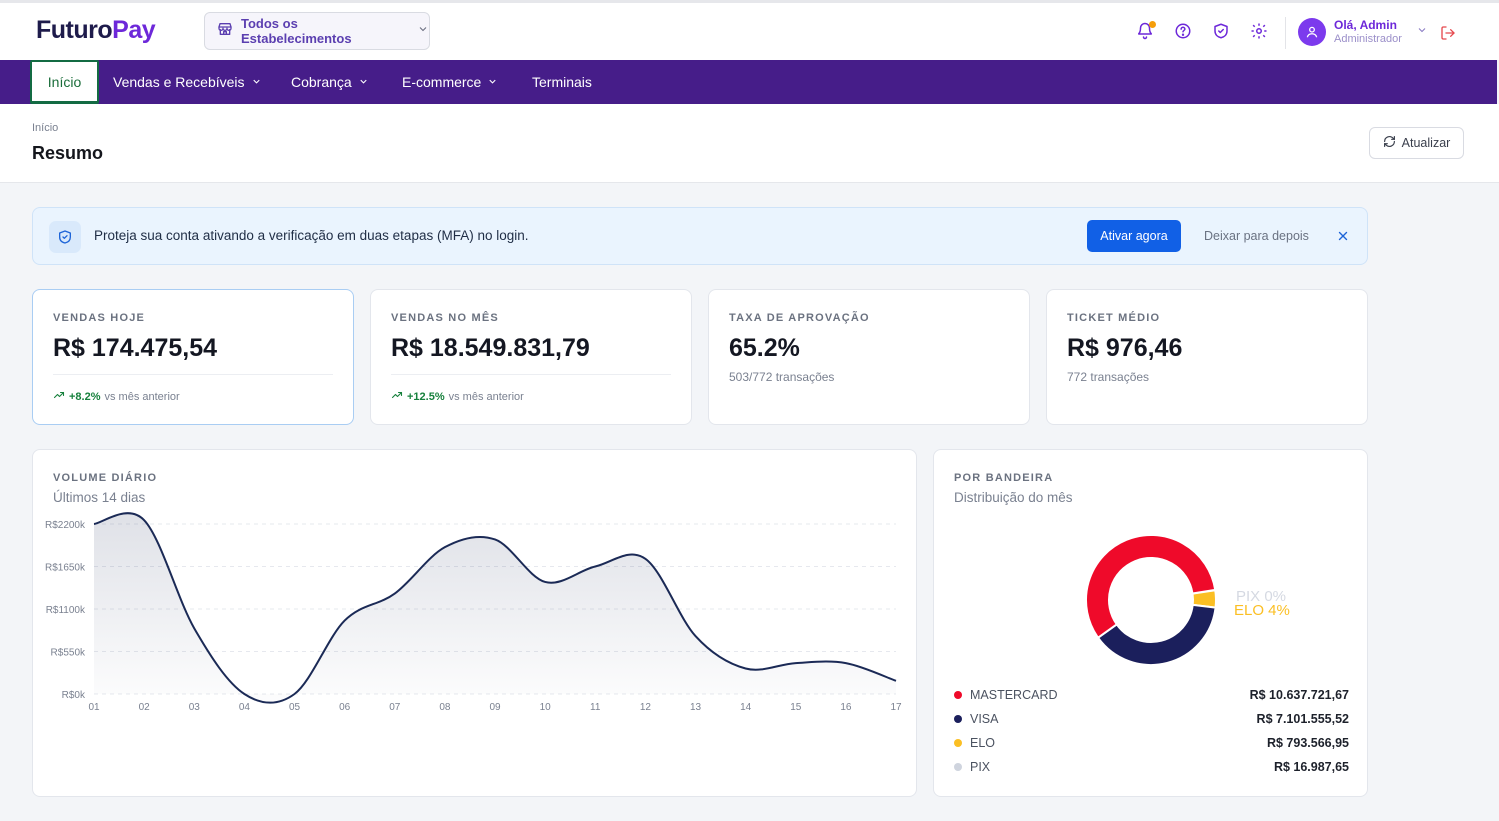 This screenshot has height=821, width=1499. What do you see at coordinates (546, 707) in the screenshot?
I see `x-tick-label: 10` at bounding box center [546, 707].